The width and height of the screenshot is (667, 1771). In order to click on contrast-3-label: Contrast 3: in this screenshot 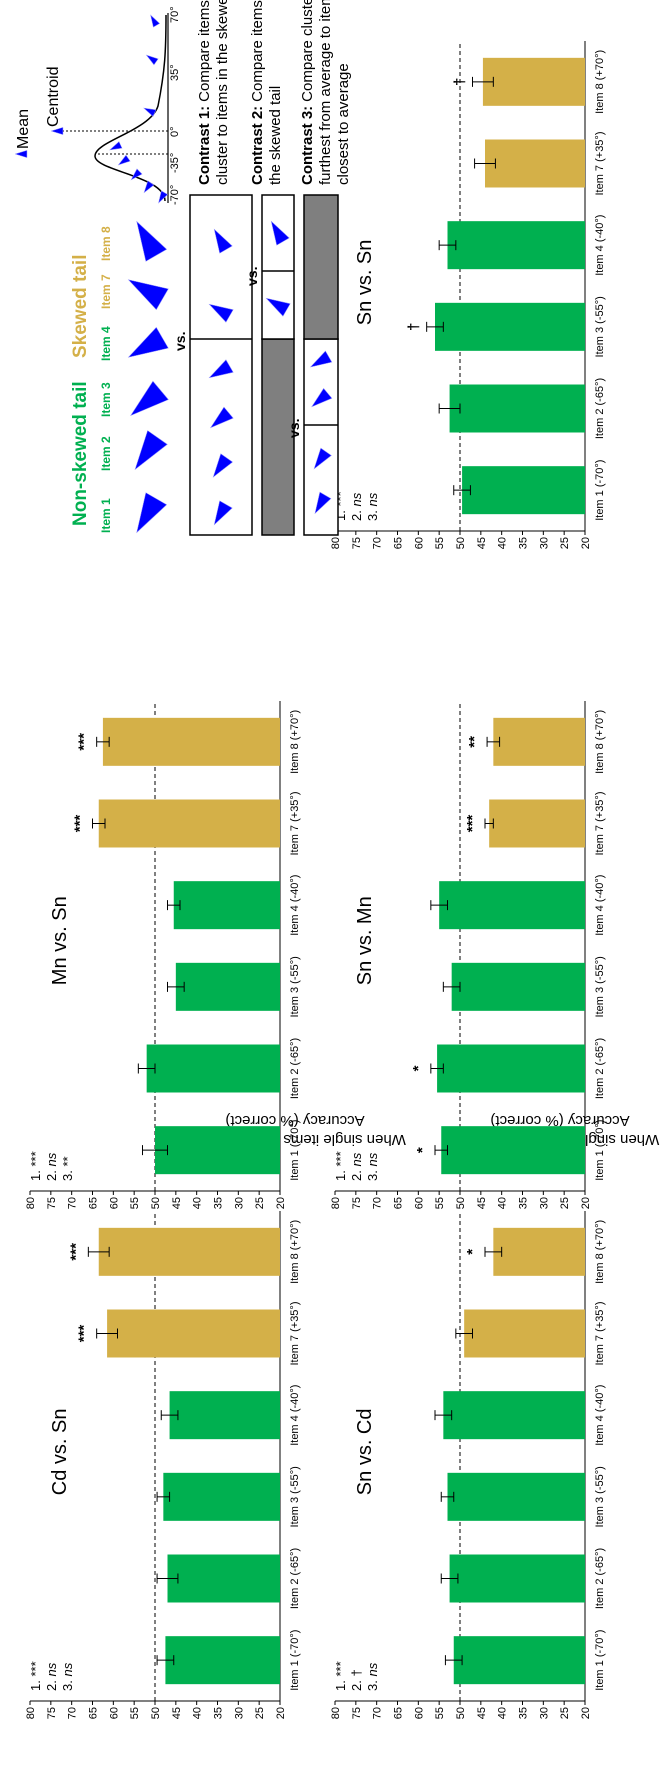, I will do `click(307, 145)`.